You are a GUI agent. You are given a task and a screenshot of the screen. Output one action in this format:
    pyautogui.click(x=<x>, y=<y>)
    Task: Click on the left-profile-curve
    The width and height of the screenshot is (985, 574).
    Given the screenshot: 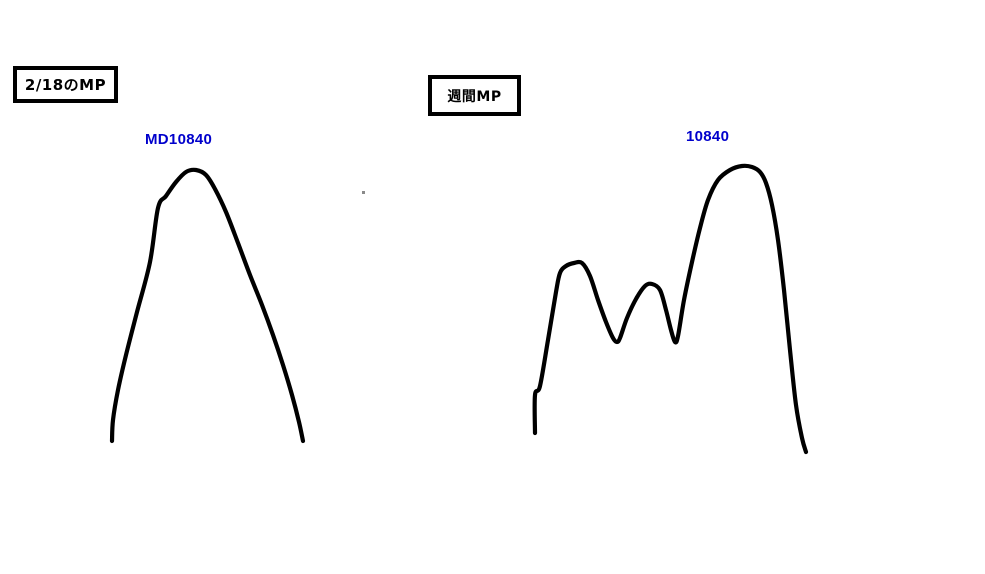 What is the action you would take?
    pyautogui.click(x=207, y=305)
    